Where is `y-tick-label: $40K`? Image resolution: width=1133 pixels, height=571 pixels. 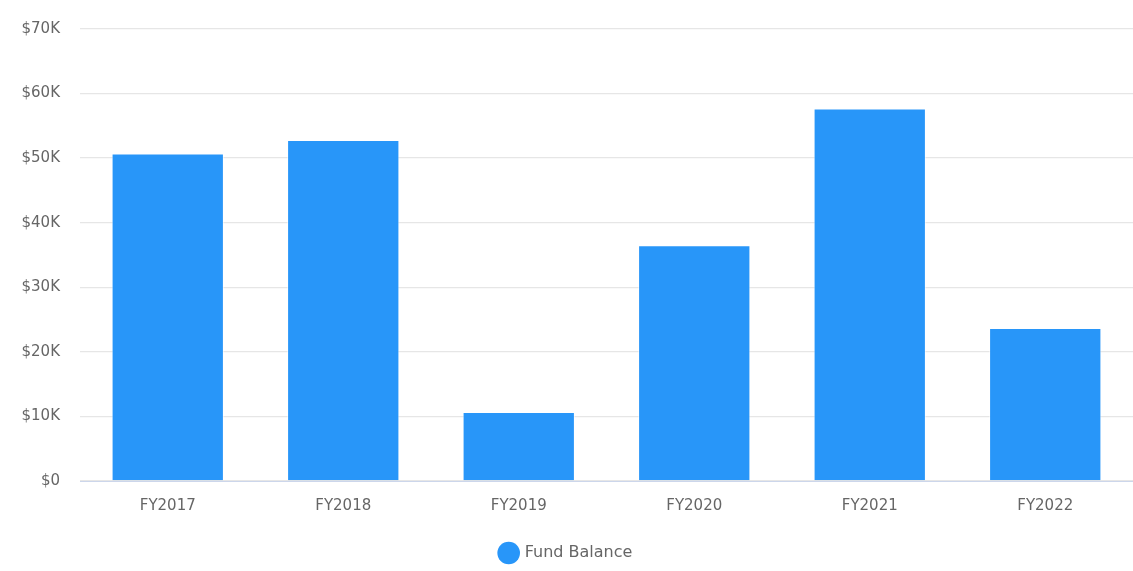
y-tick-label: $40K is located at coordinates (41, 221).